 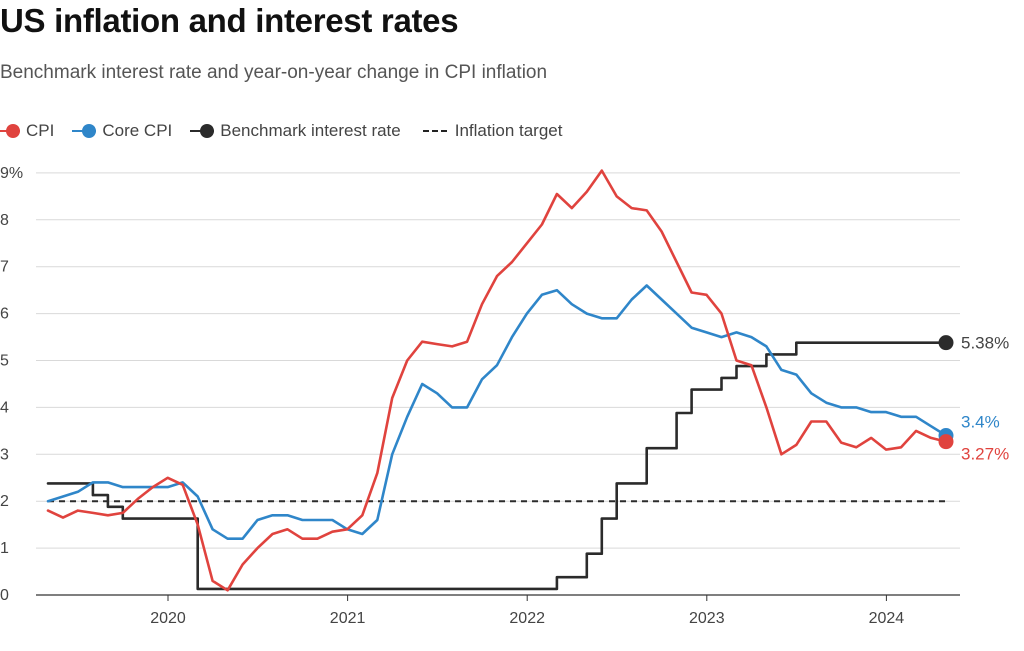 What do you see at coordinates (229, 20) in the screenshot?
I see `chart-title: US inflation and interest rates` at bounding box center [229, 20].